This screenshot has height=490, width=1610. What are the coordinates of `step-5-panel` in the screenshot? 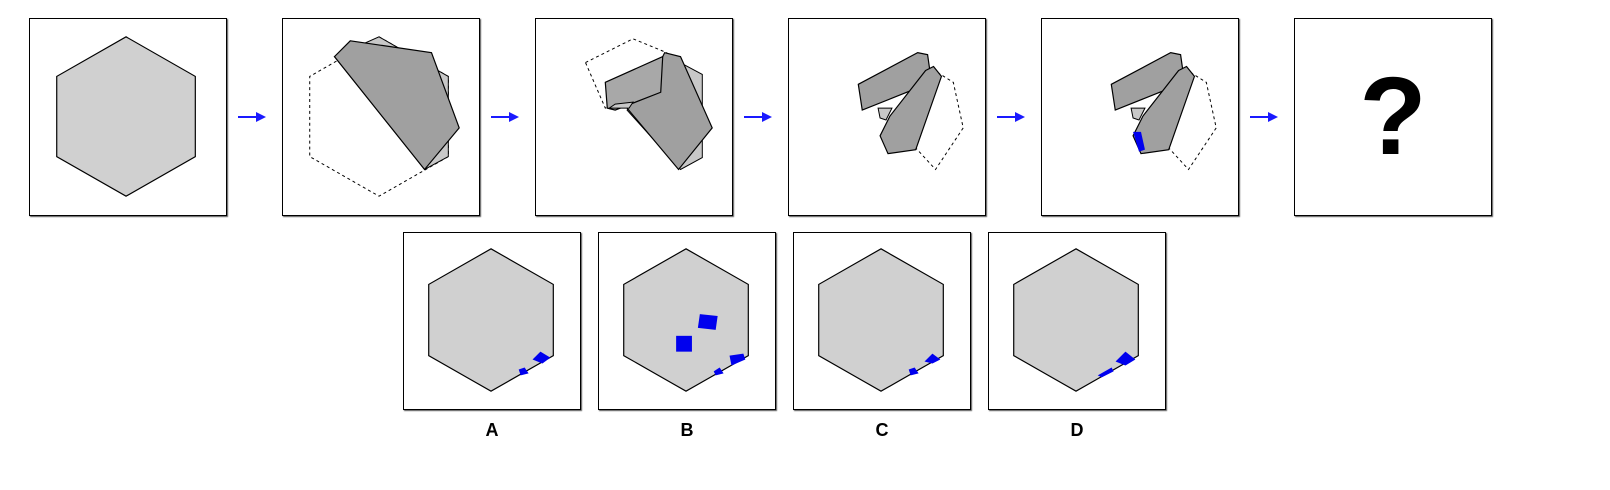 It's located at (1140, 117).